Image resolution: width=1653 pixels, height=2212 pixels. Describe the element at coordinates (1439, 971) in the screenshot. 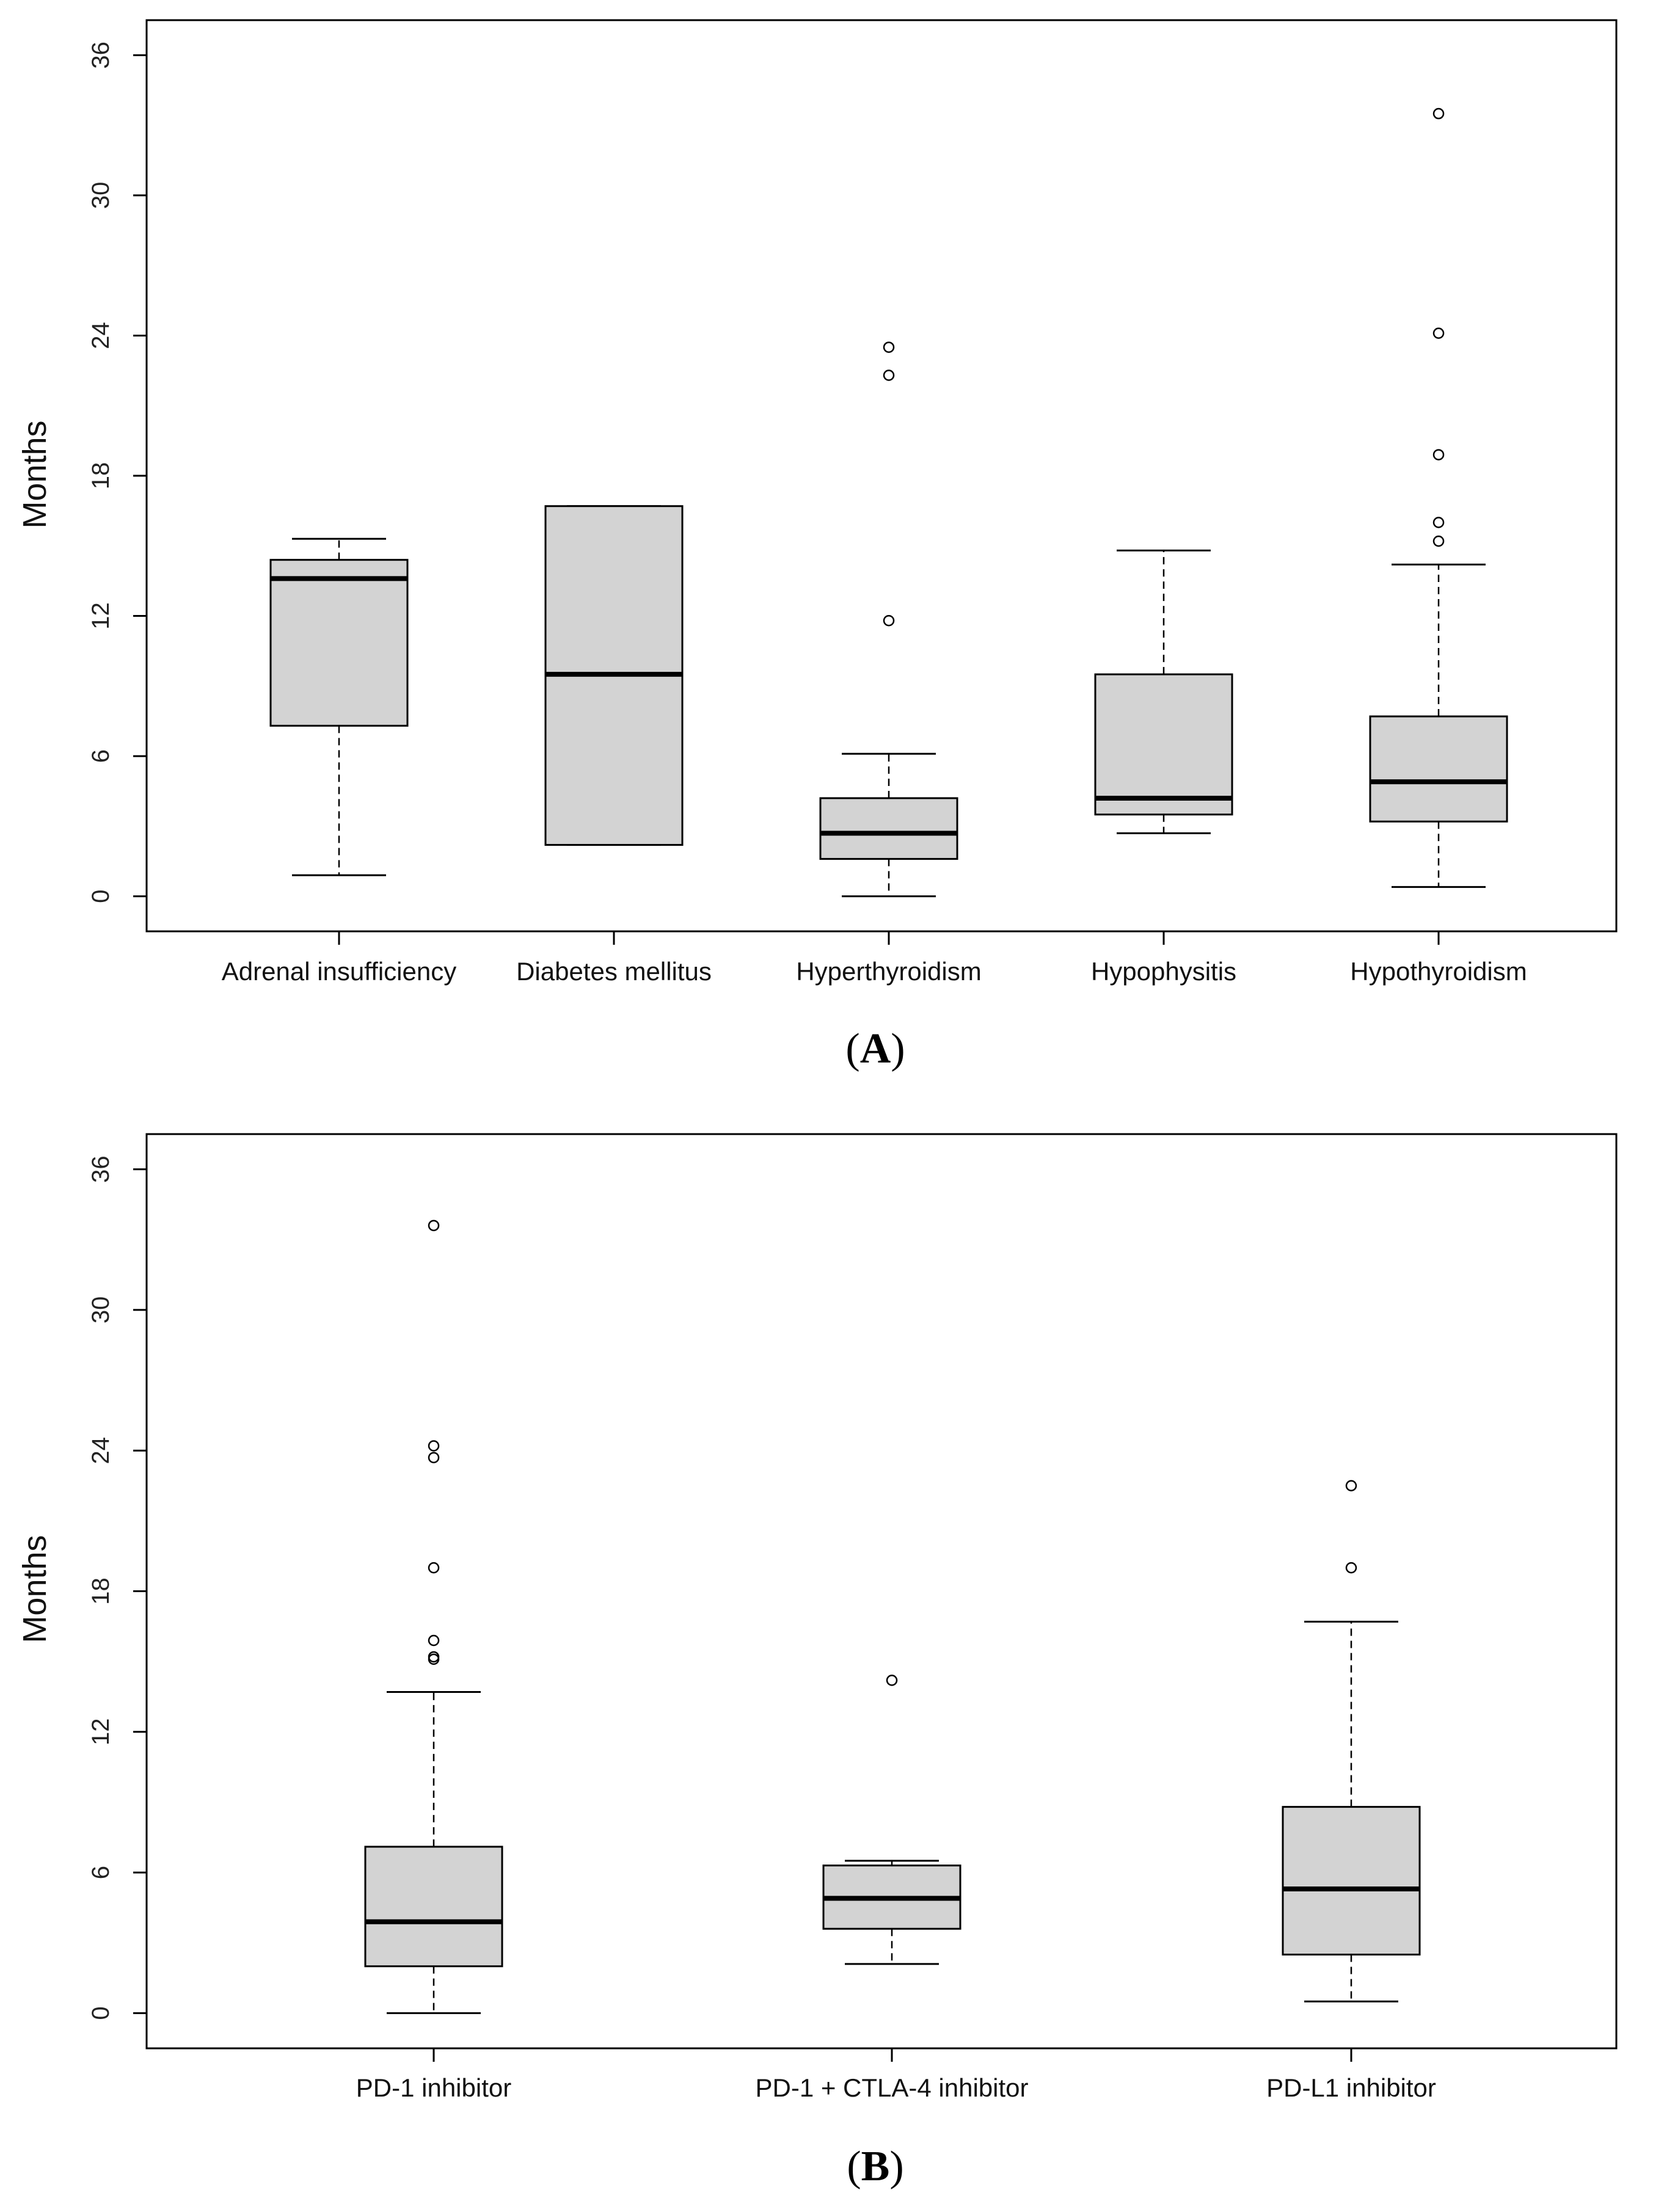

I see `category-label: Hypothyroidism` at that location.